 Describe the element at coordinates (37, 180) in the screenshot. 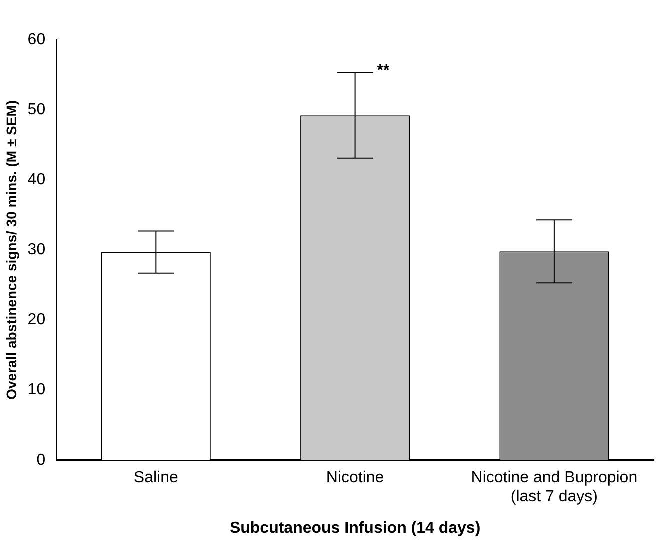

I see `y-tick-label: 40` at that location.